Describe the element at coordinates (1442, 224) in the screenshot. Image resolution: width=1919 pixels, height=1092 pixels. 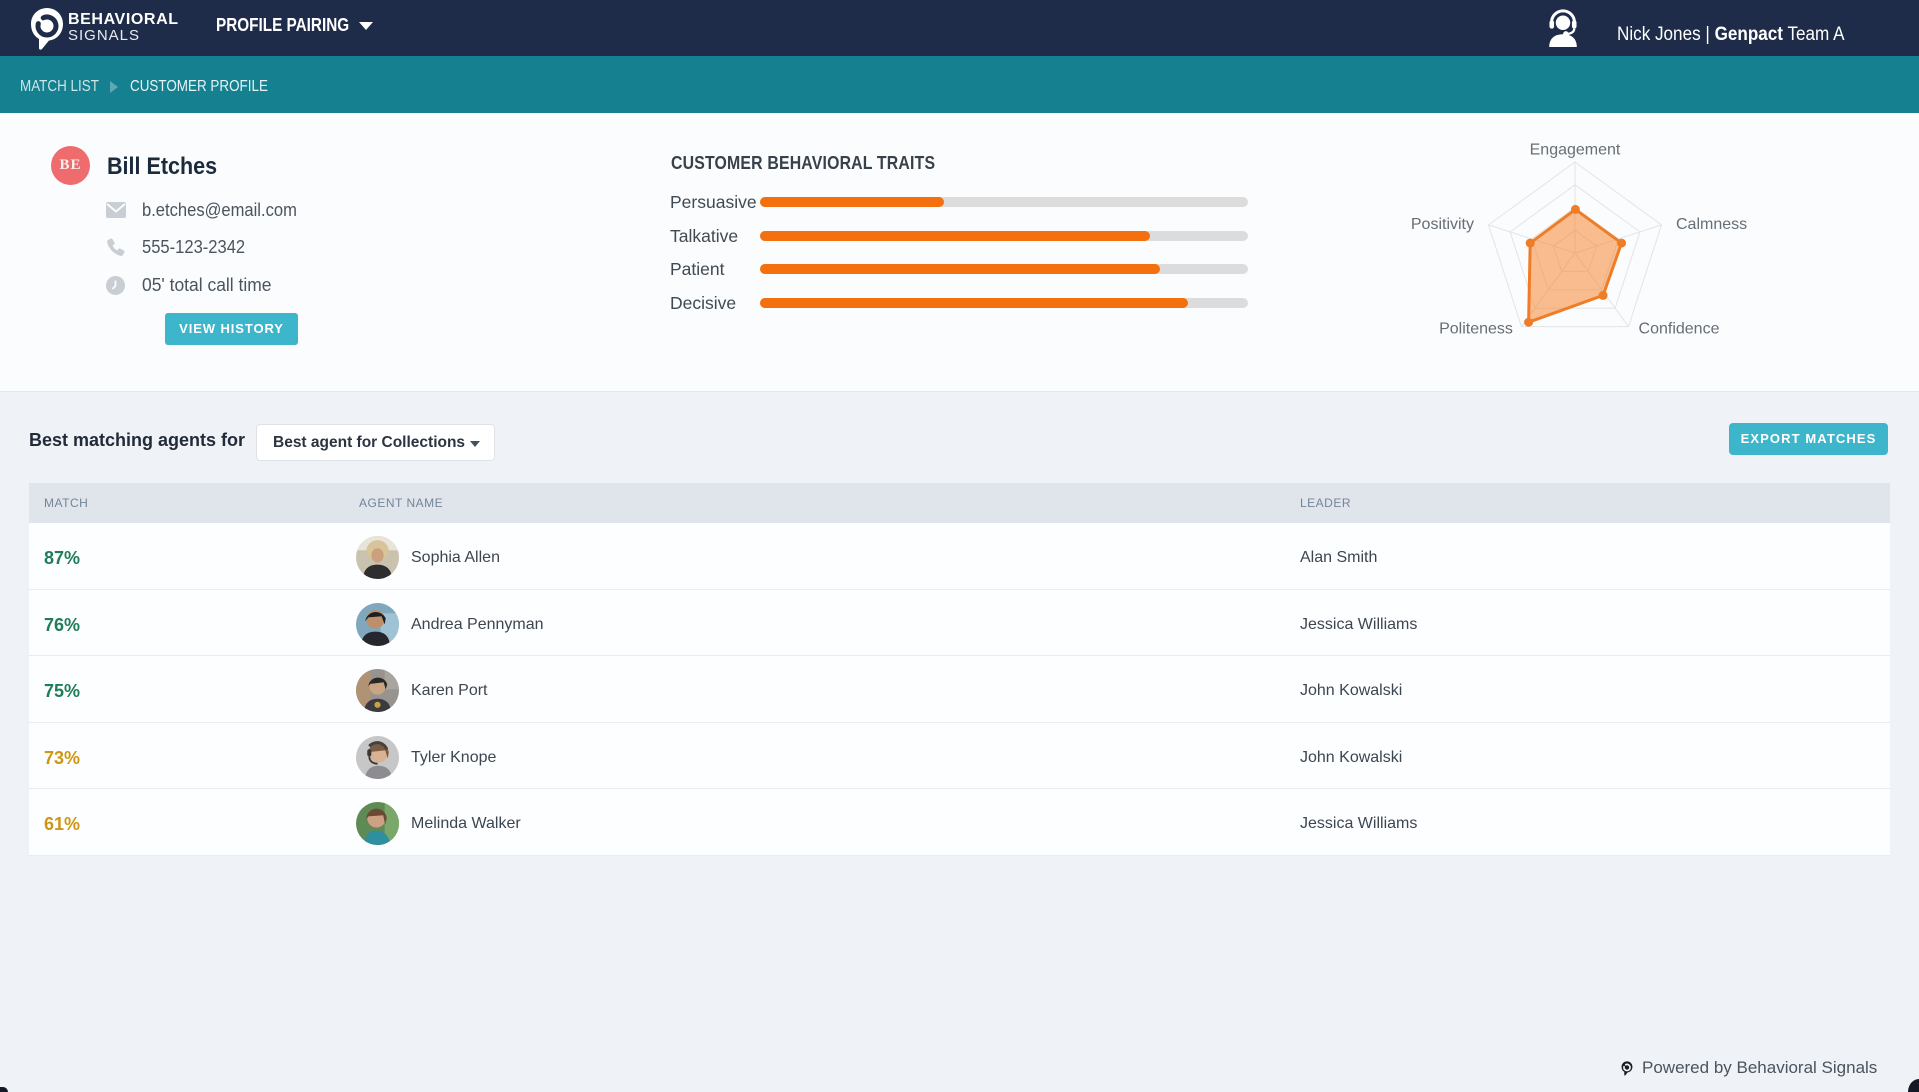
I see `svg-text: Positivity` at that location.